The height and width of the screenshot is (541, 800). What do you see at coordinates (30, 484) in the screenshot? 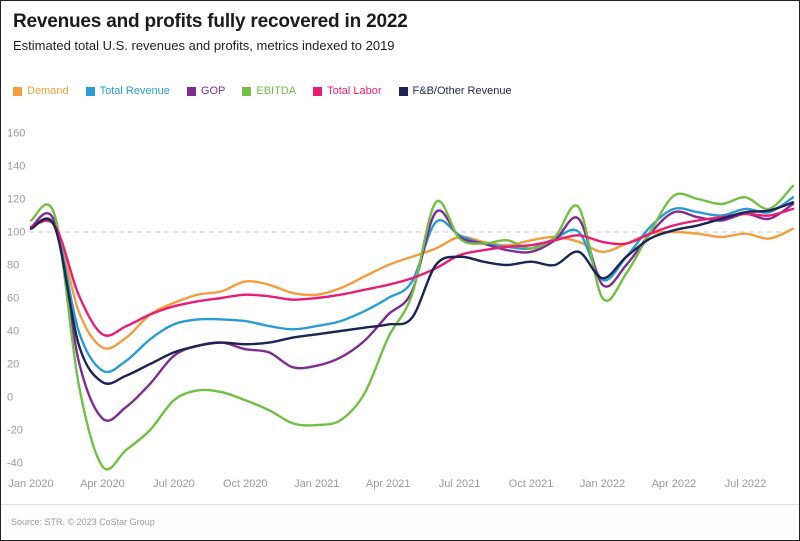
I see `x-axis-tick-label: Jan 2020` at bounding box center [30, 484].